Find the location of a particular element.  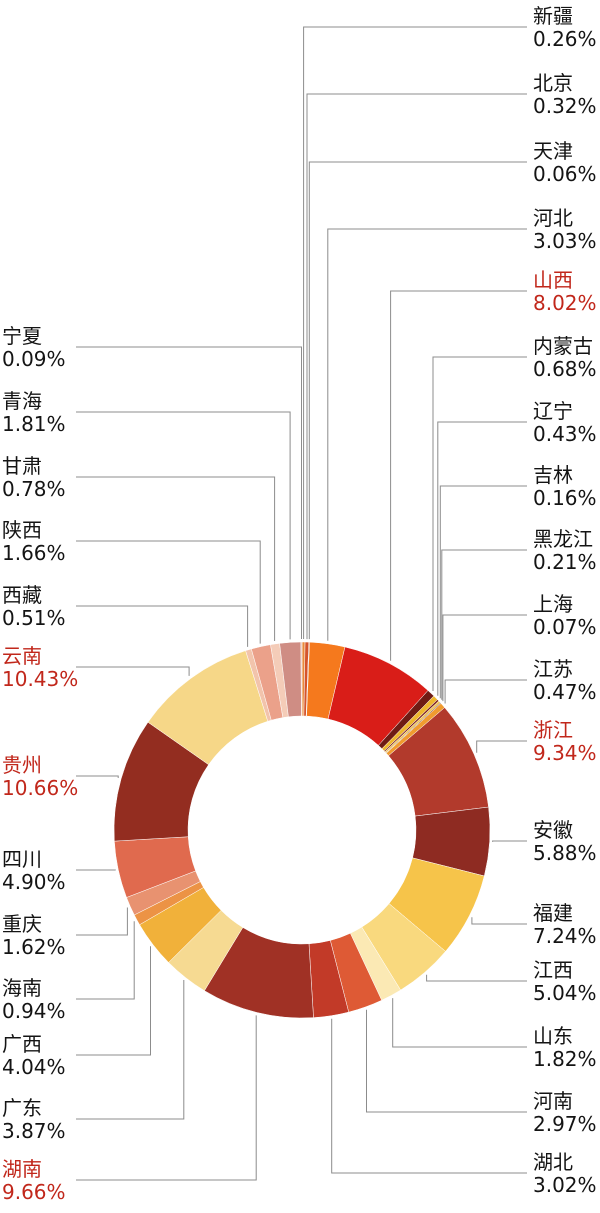

slice-label-value: 1.82% is located at coordinates (565, 1059).